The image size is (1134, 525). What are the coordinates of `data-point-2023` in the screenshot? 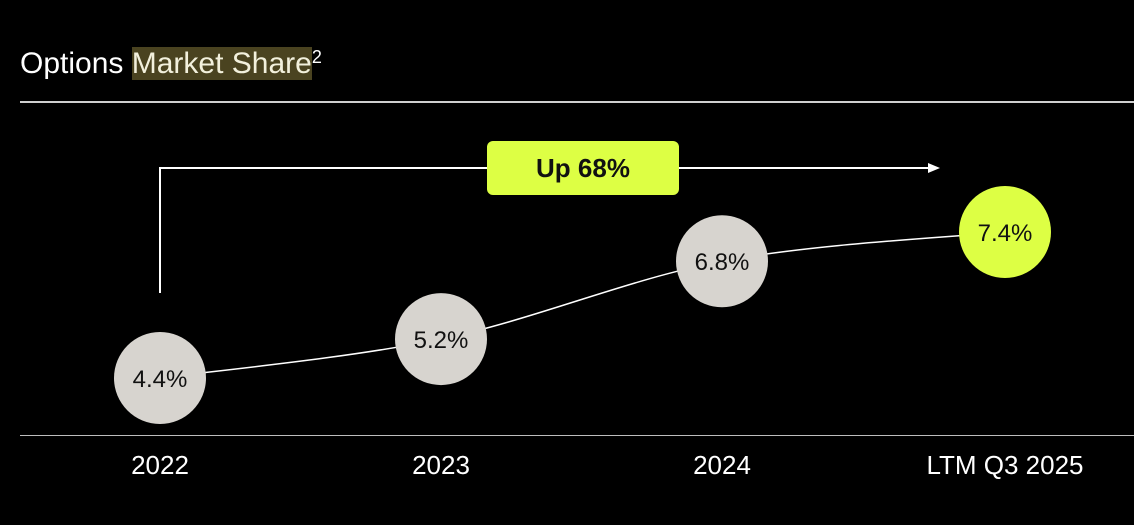 It's located at (441, 339).